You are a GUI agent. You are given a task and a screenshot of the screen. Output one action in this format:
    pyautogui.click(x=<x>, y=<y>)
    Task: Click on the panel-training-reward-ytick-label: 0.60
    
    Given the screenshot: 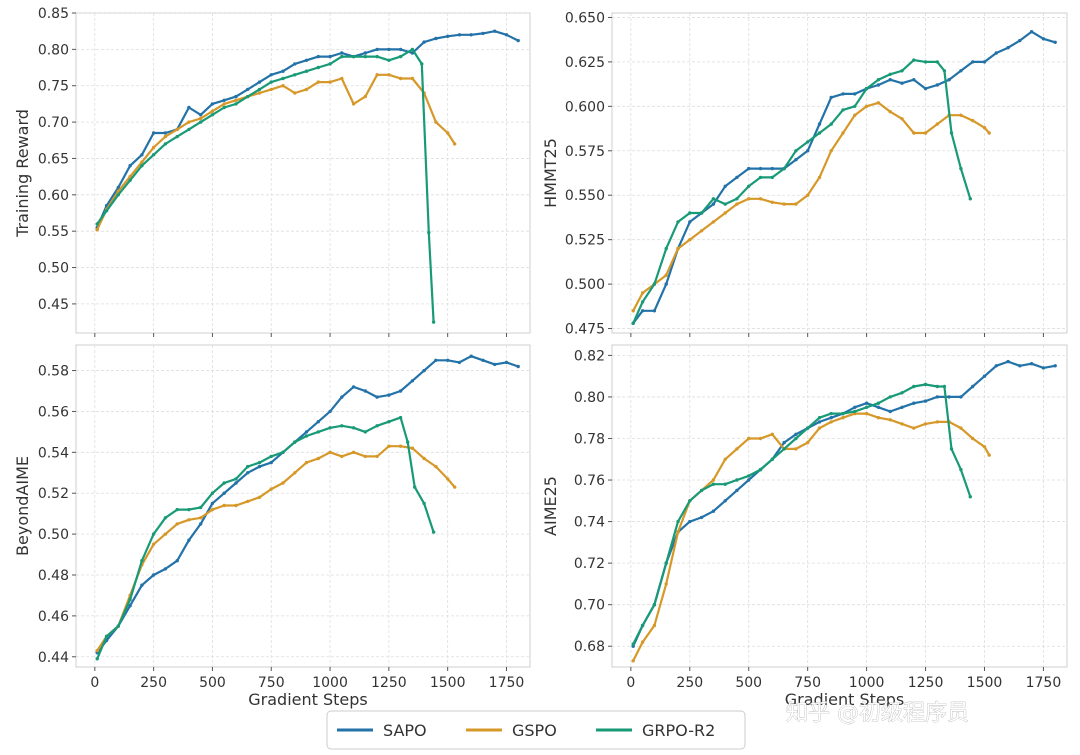 What is the action you would take?
    pyautogui.click(x=53, y=196)
    